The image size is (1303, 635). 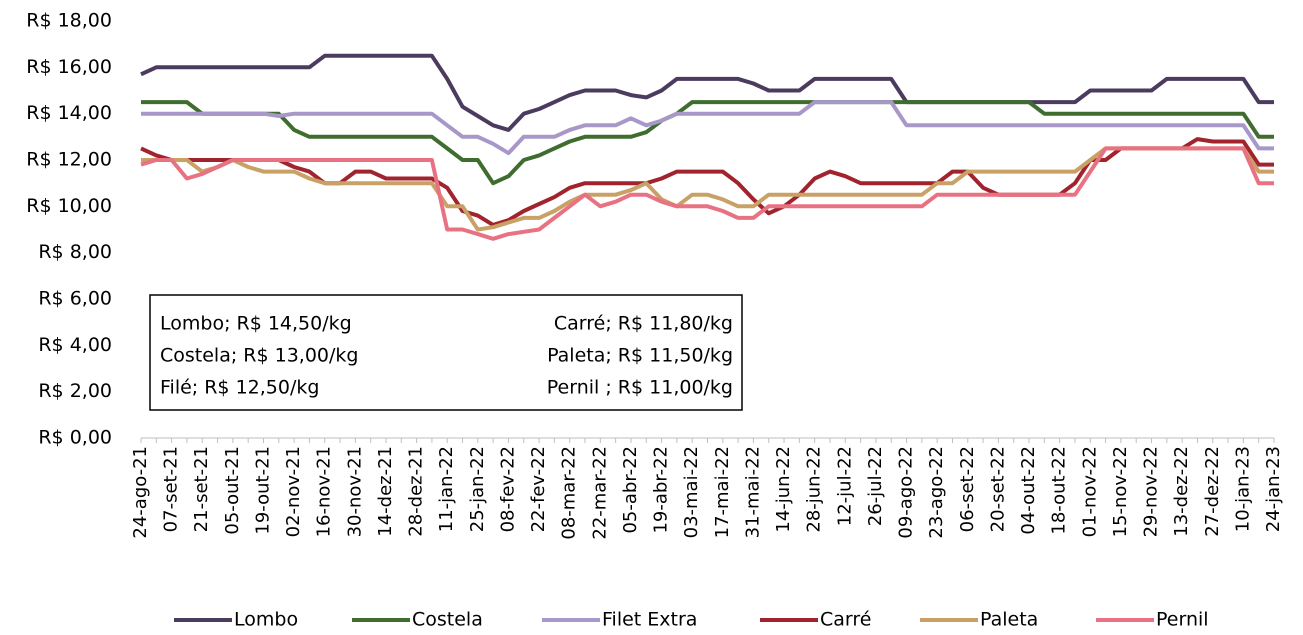 I want to click on x-tick-label: 05-out-21, so click(x=232, y=490).